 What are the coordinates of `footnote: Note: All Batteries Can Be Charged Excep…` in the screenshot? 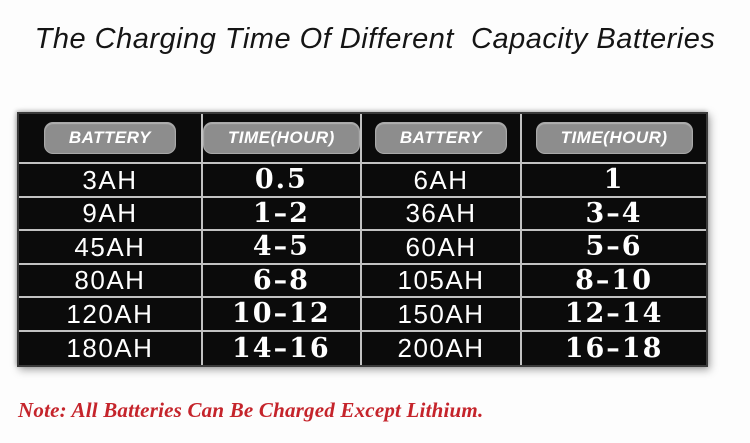 It's located at (251, 410).